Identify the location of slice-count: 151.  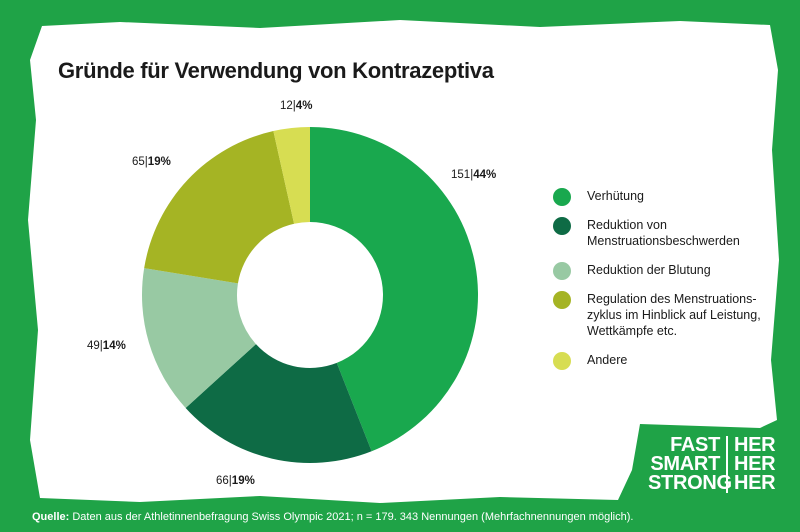
(460, 175).